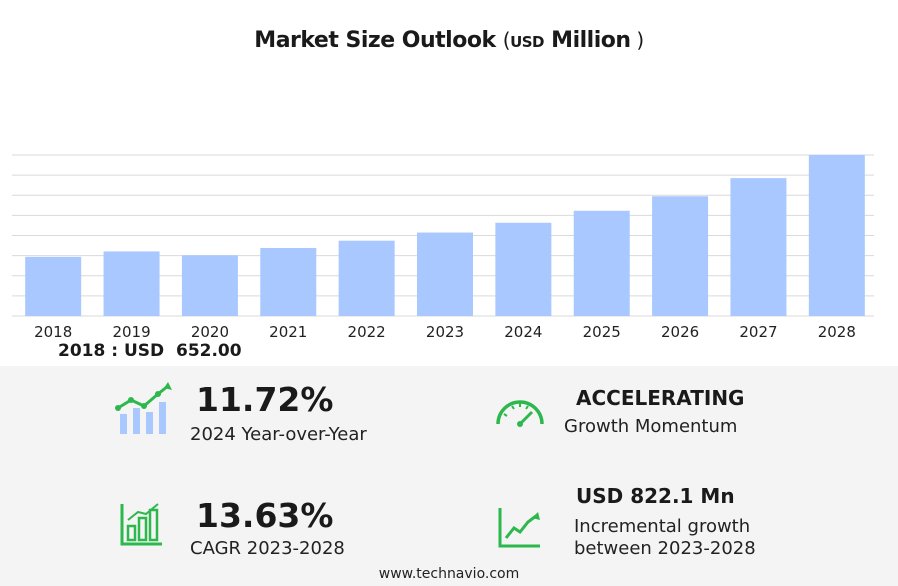 The image size is (898, 586). I want to click on x-tick-label: 2020, so click(210, 332).